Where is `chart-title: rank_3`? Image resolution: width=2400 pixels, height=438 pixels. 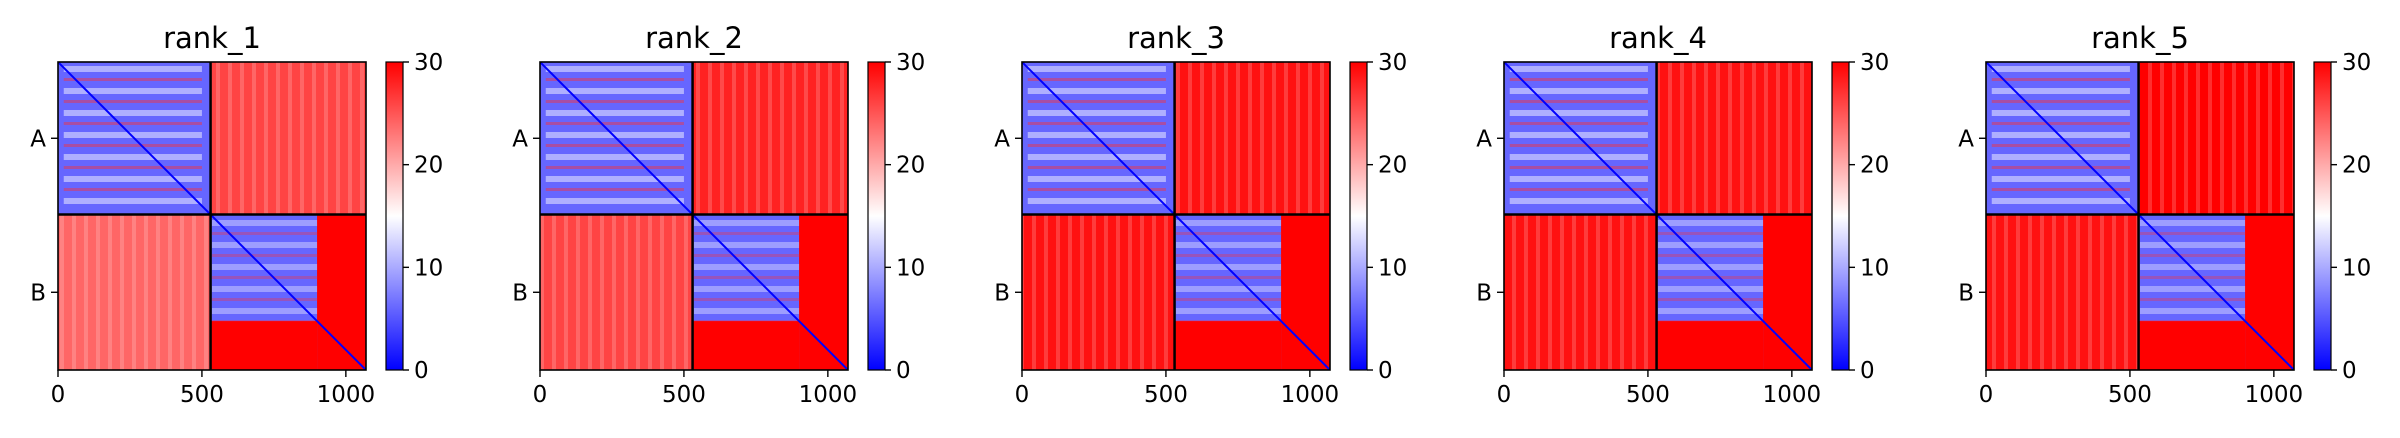
chart-title: rank_3 is located at coordinates (1176, 38).